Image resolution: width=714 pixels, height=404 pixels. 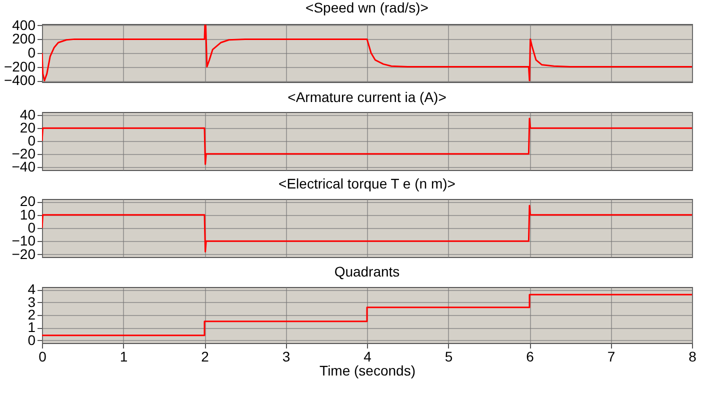 What do you see at coordinates (367, 272) in the screenshot?
I see `chart-title: Quadrants` at bounding box center [367, 272].